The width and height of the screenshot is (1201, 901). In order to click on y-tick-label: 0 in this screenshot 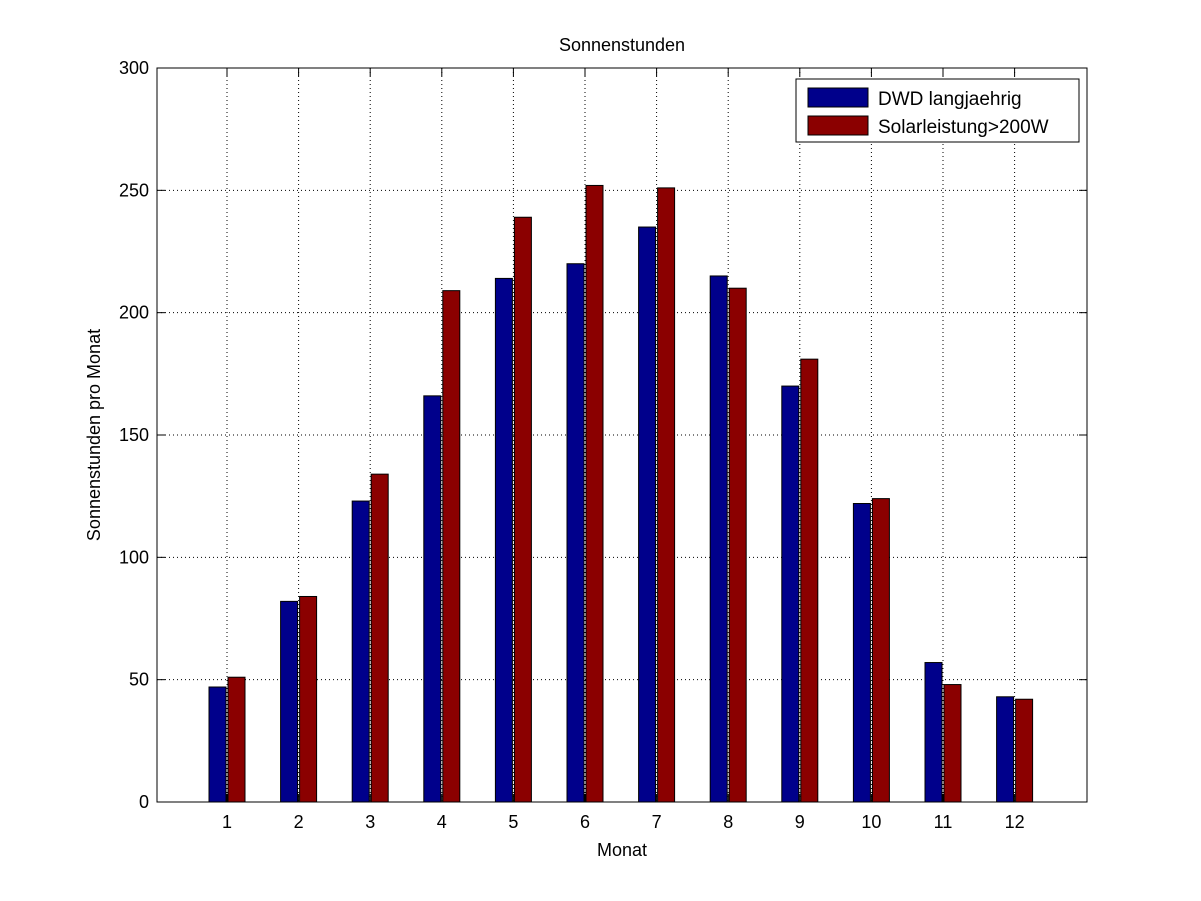, I will do `click(144, 802)`.